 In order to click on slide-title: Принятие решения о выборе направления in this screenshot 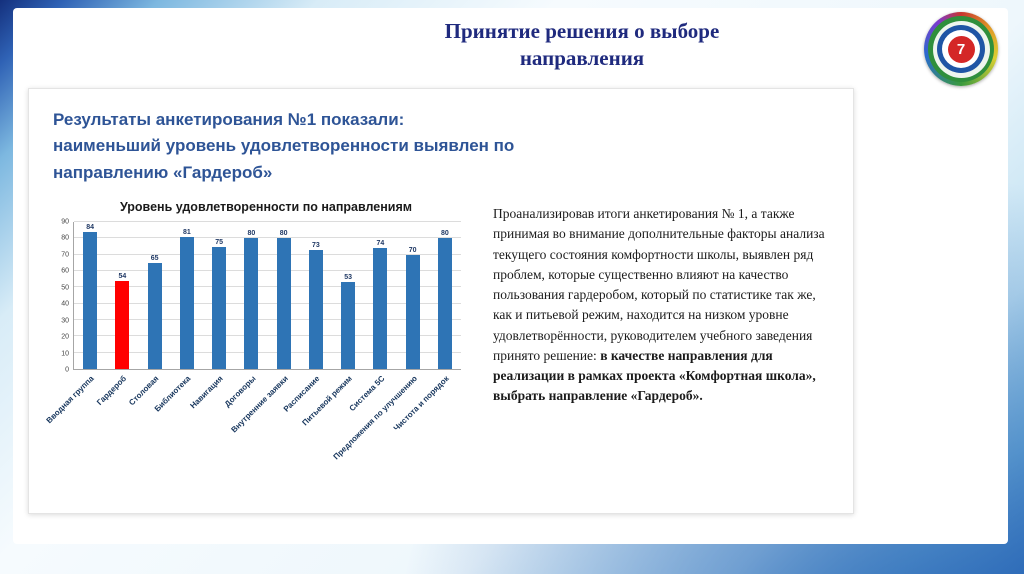, I will do `click(582, 45)`.